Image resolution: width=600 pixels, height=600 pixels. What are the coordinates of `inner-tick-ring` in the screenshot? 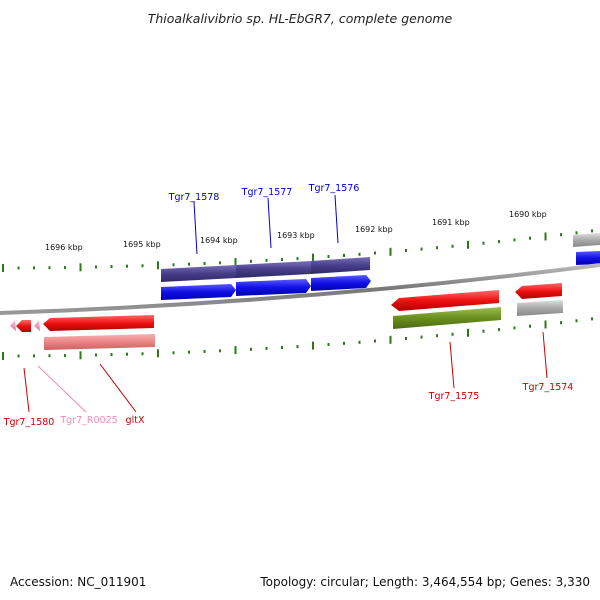 It's located at (297, 338).